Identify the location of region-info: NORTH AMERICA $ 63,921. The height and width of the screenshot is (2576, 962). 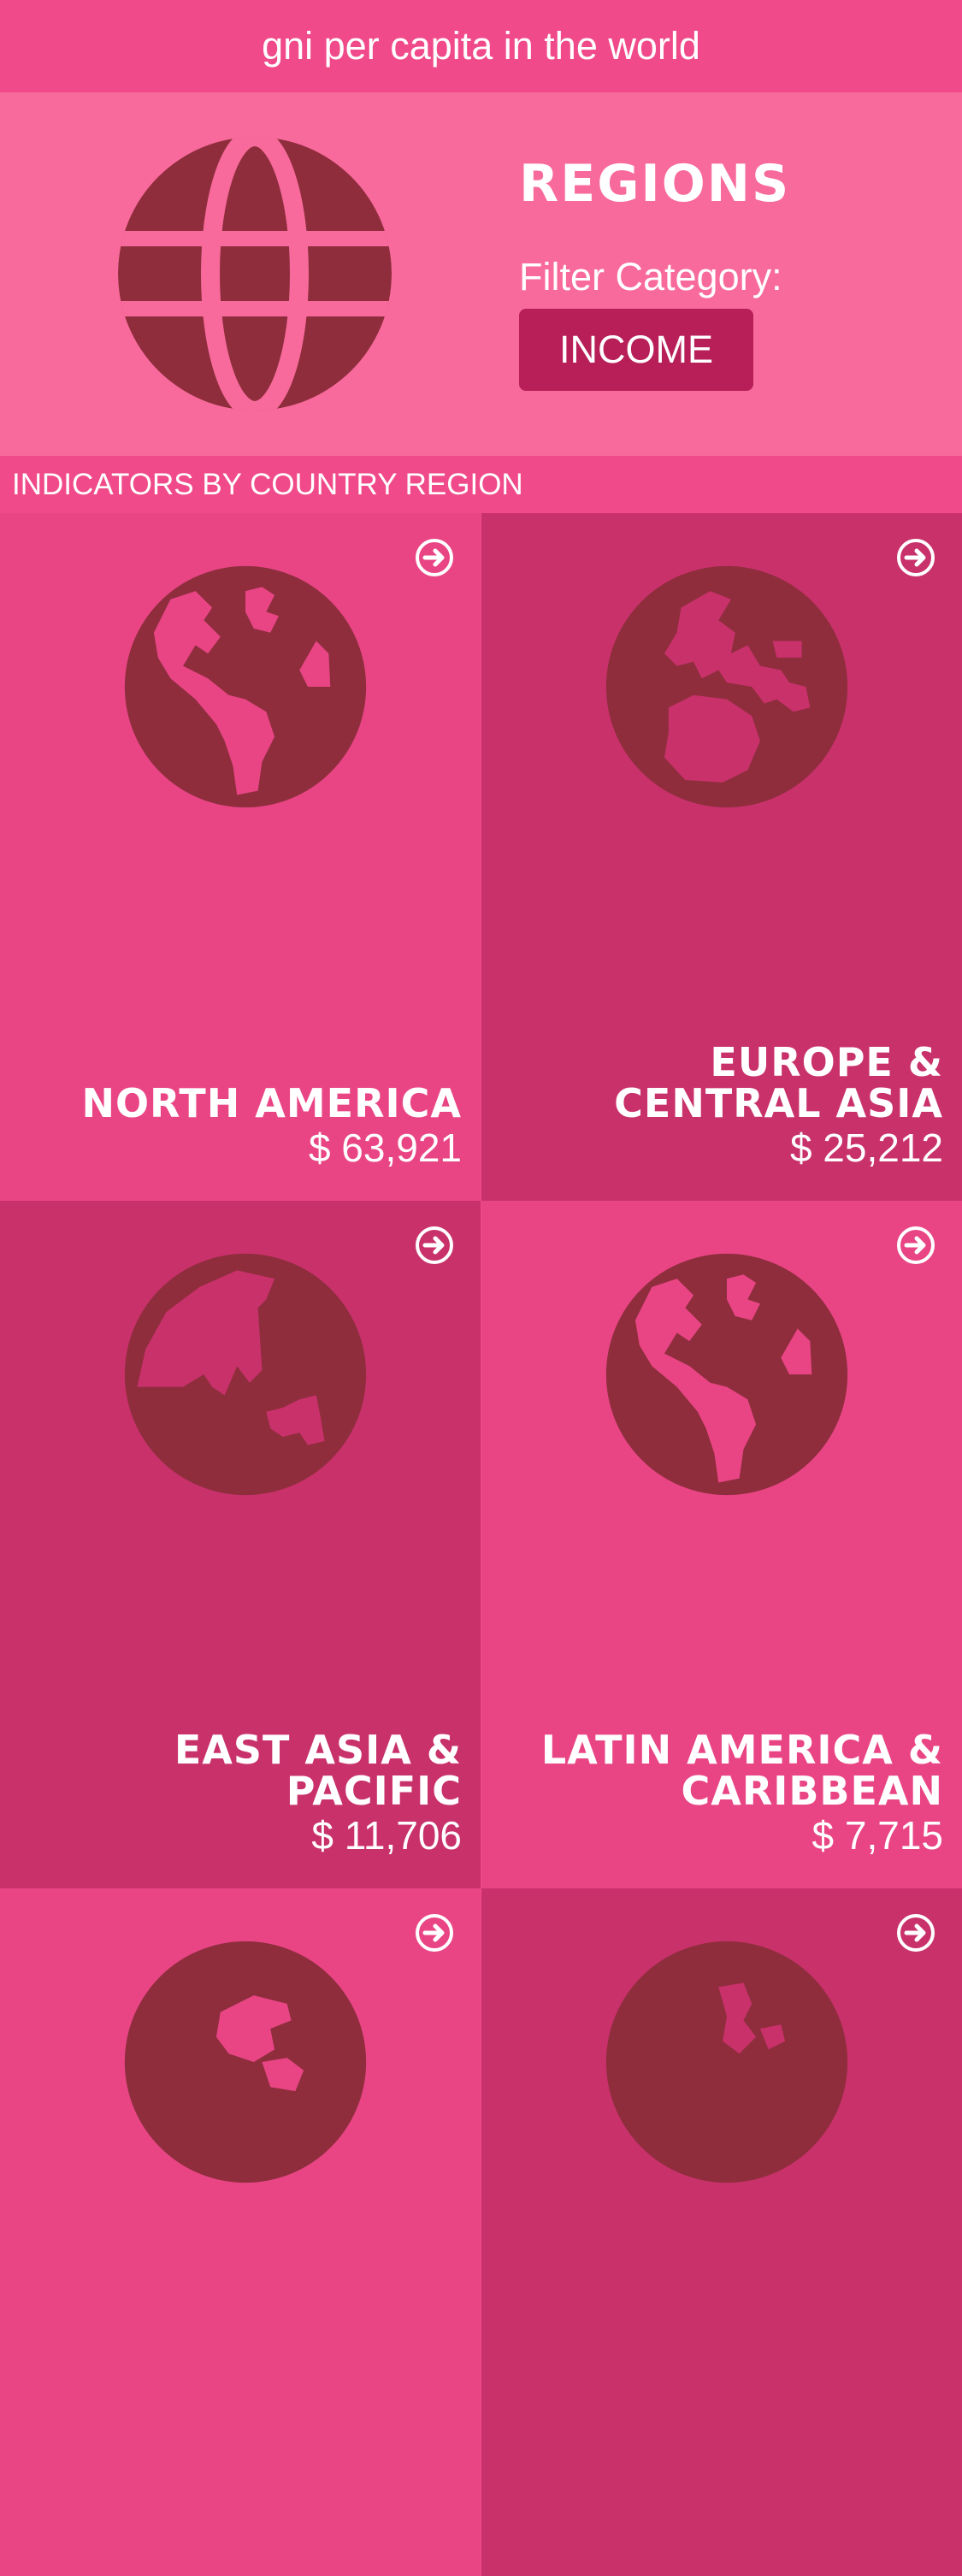
(239, 1126).